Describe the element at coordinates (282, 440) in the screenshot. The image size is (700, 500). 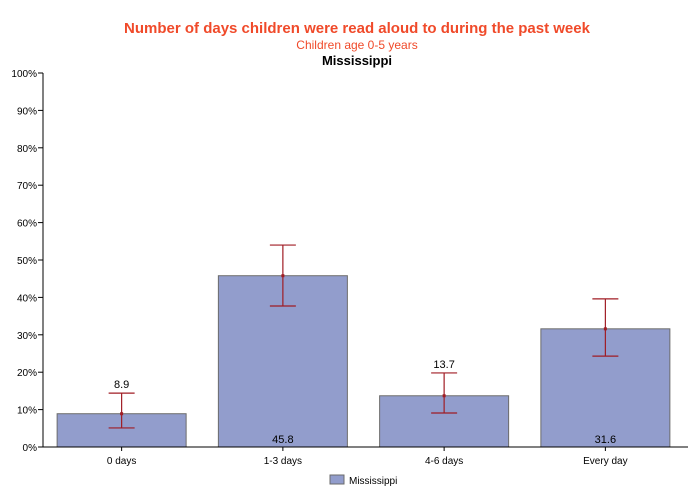
I see `data-label: 45.8` at that location.